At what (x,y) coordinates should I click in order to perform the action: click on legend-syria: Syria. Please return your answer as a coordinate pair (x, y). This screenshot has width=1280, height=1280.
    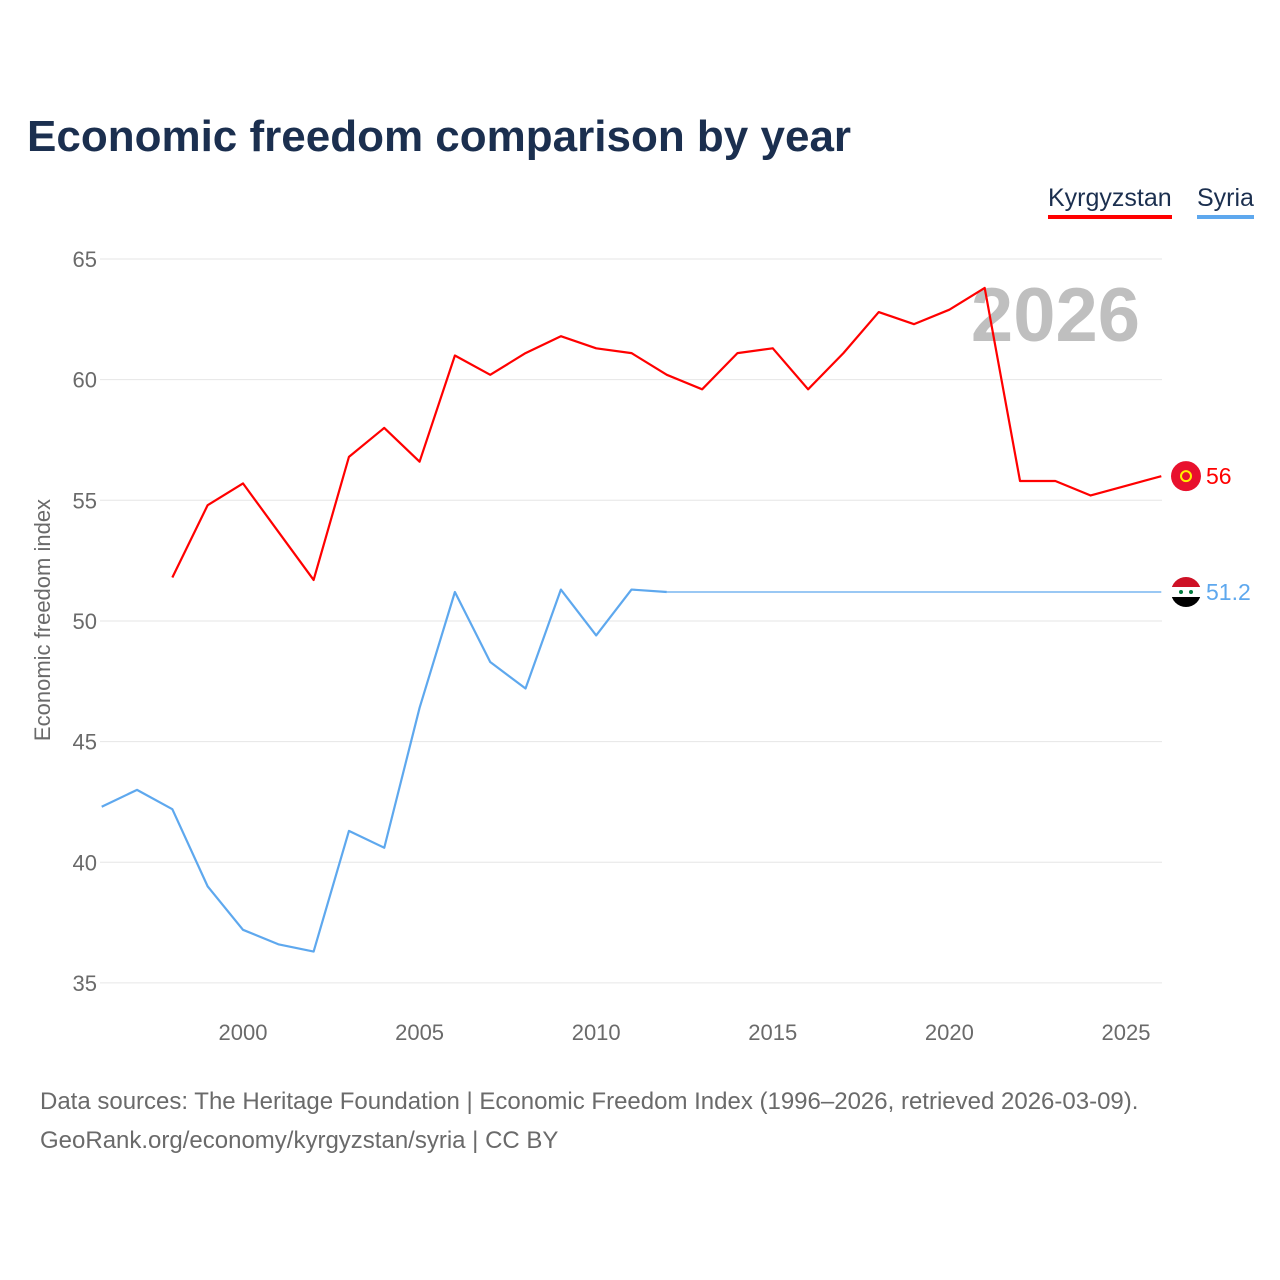
    Looking at the image, I should click on (1225, 201).